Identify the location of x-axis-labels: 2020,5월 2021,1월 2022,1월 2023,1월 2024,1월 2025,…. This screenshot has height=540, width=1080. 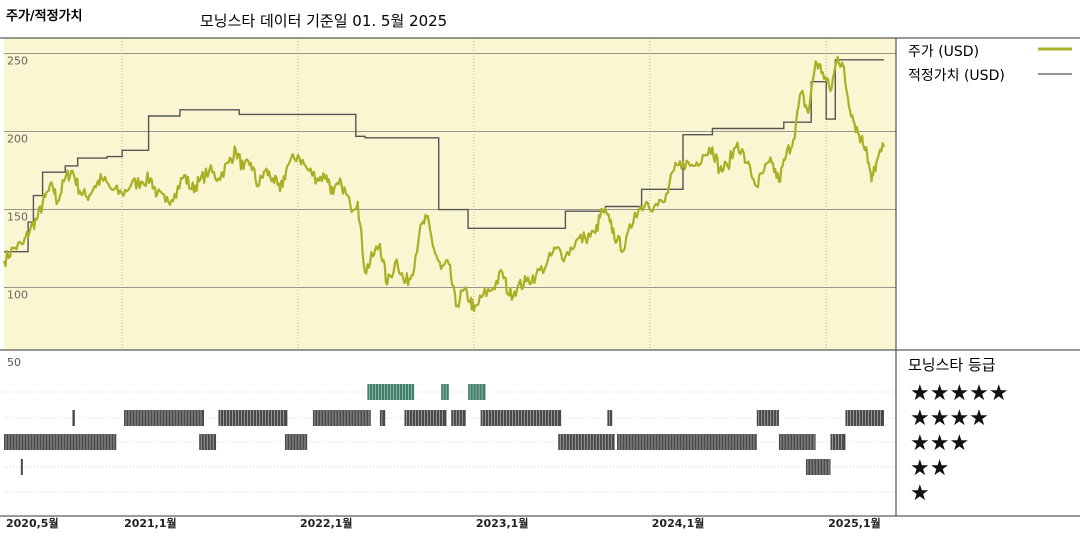
(443, 523).